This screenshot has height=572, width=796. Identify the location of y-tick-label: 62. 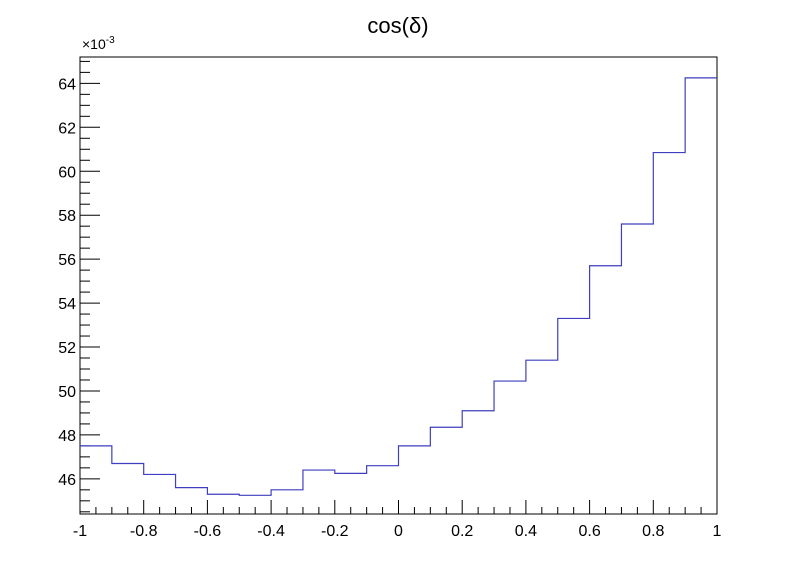
(67, 128).